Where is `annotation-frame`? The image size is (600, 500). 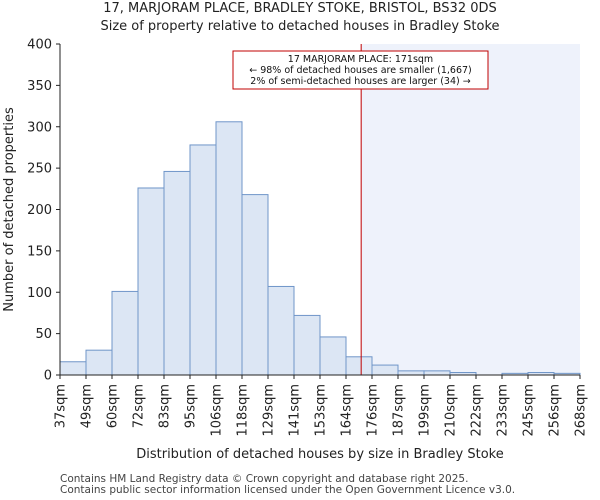
annotation-frame is located at coordinates (360, 70).